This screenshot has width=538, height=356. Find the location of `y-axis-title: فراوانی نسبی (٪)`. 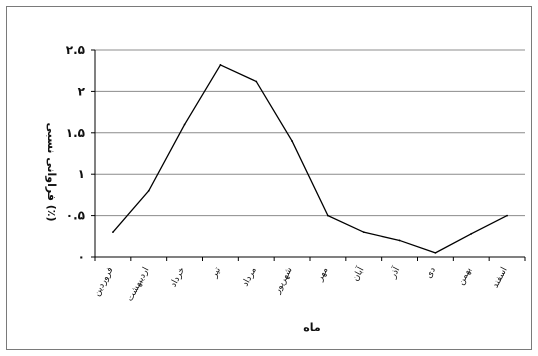

y-axis-title: فراوانی نسبی (٪) is located at coordinates (51, 171).